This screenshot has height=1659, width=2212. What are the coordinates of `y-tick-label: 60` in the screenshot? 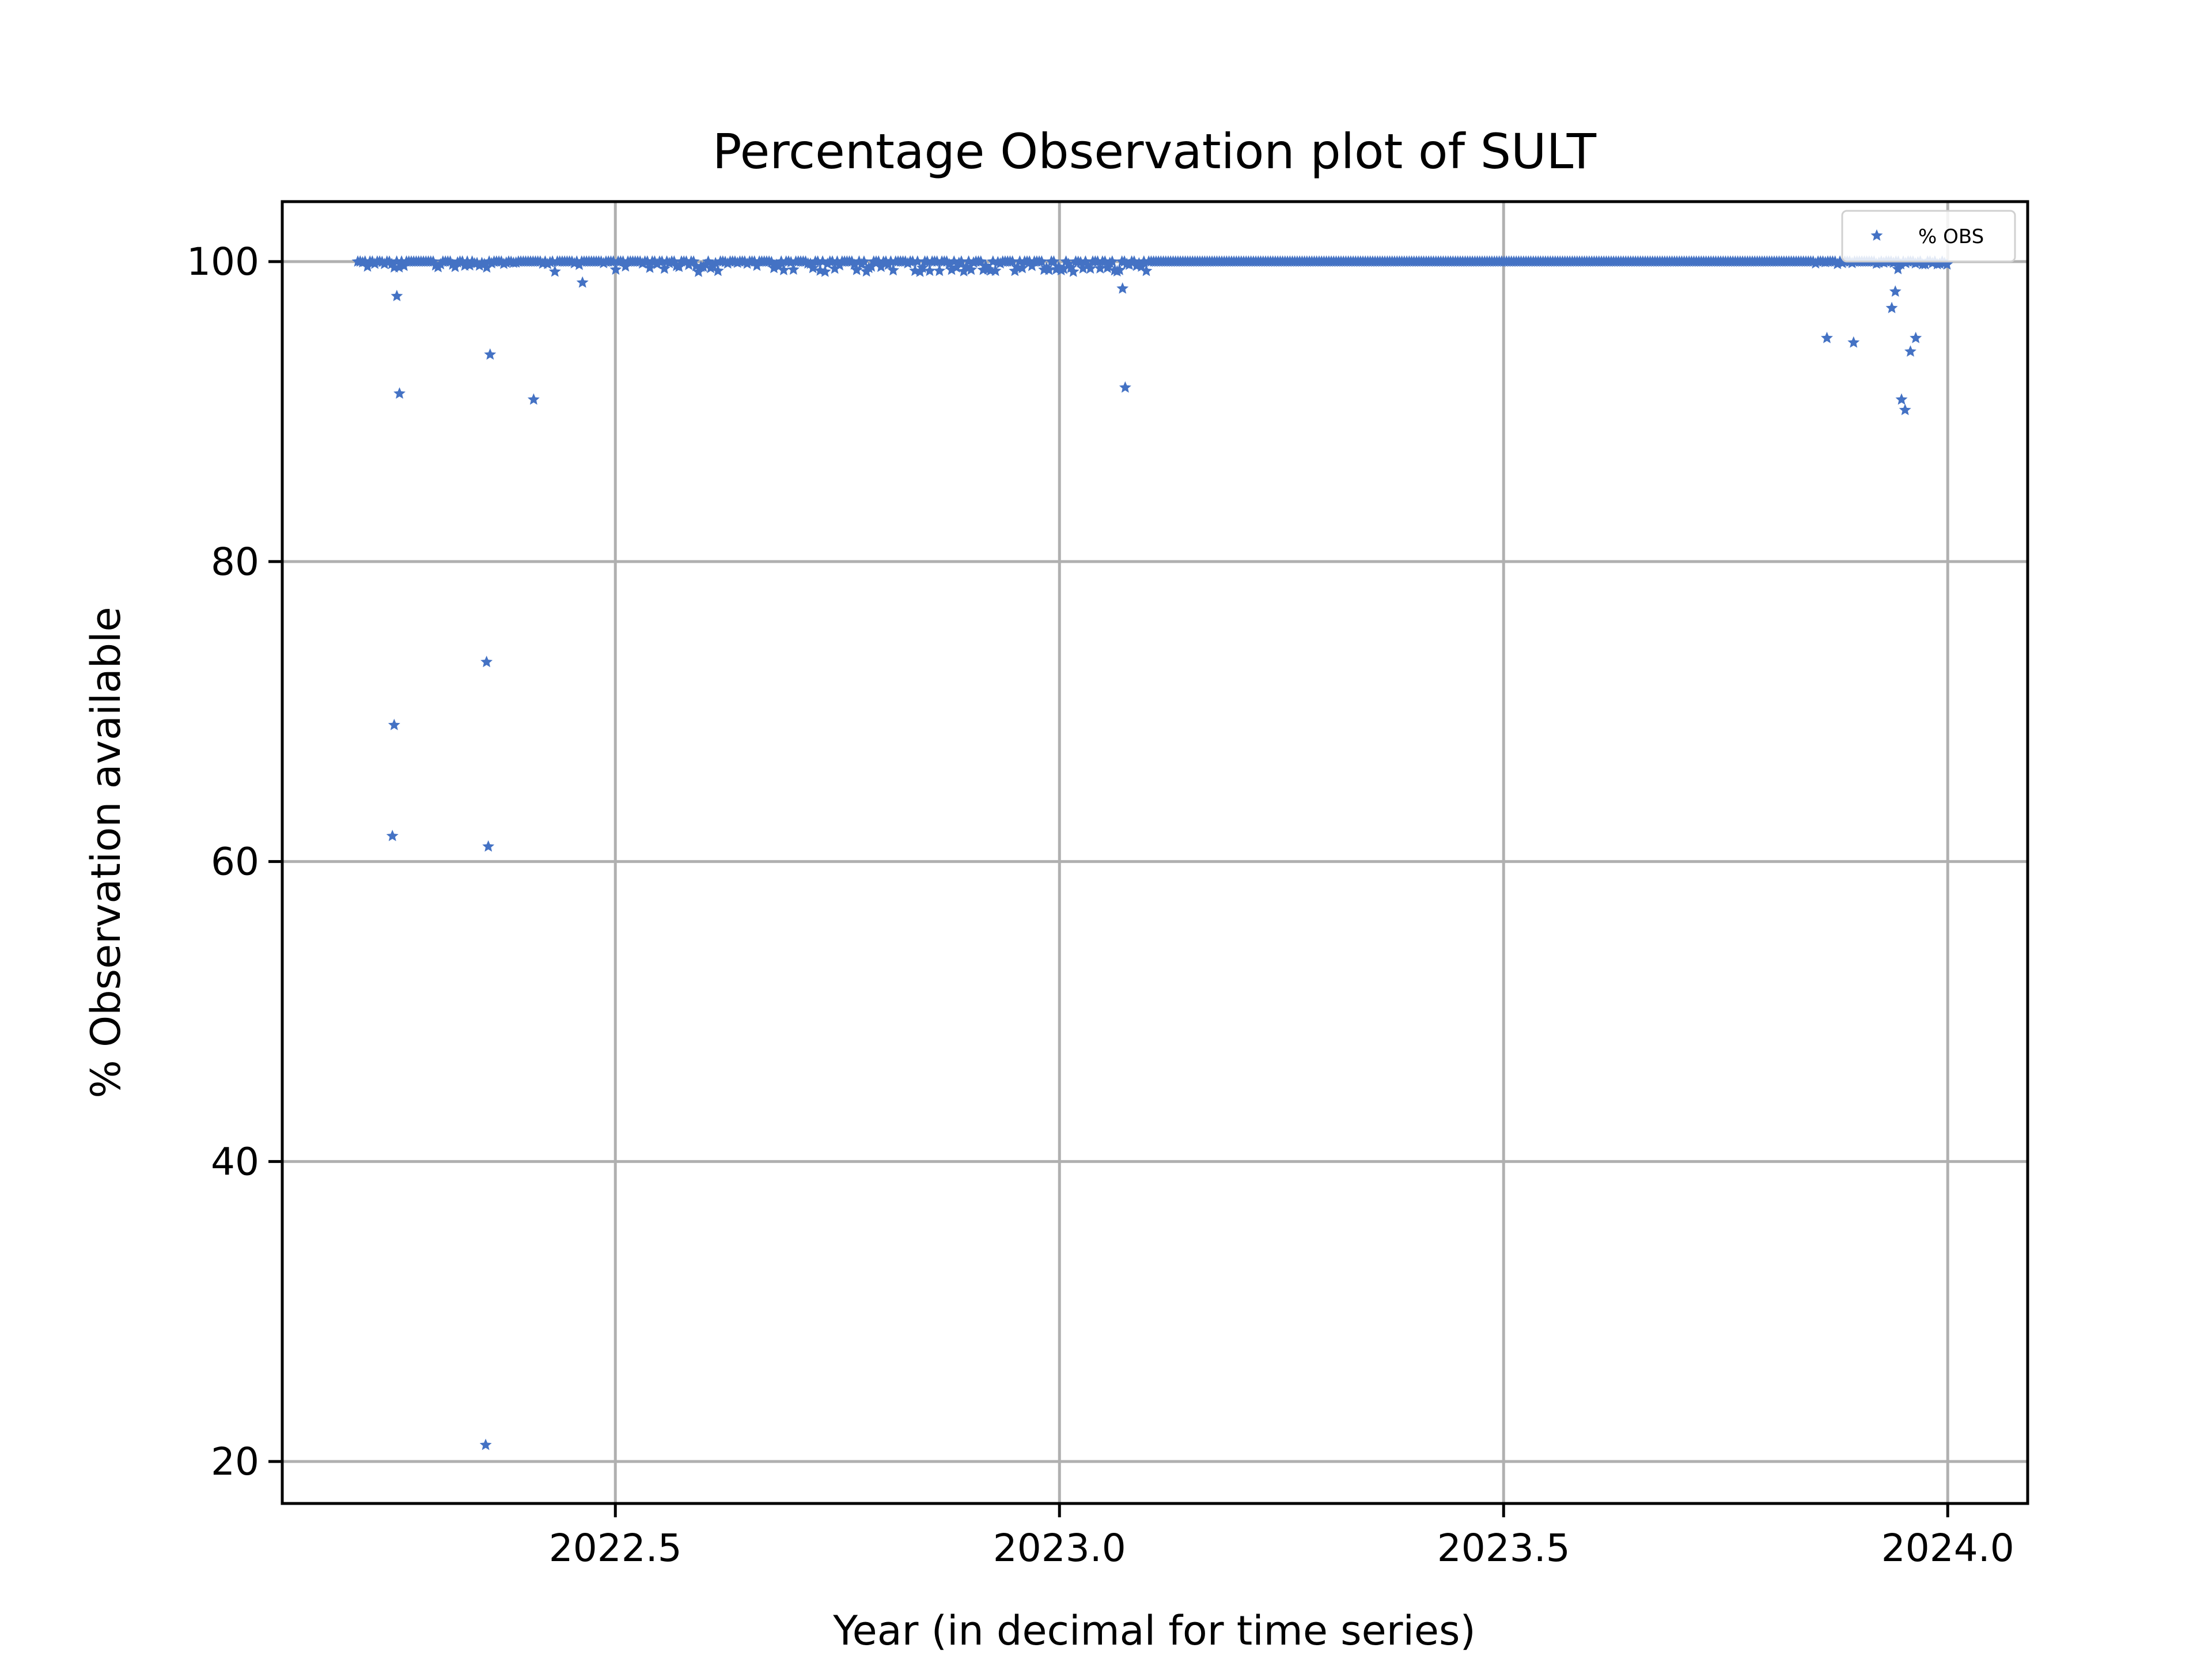 It's located at (235, 862).